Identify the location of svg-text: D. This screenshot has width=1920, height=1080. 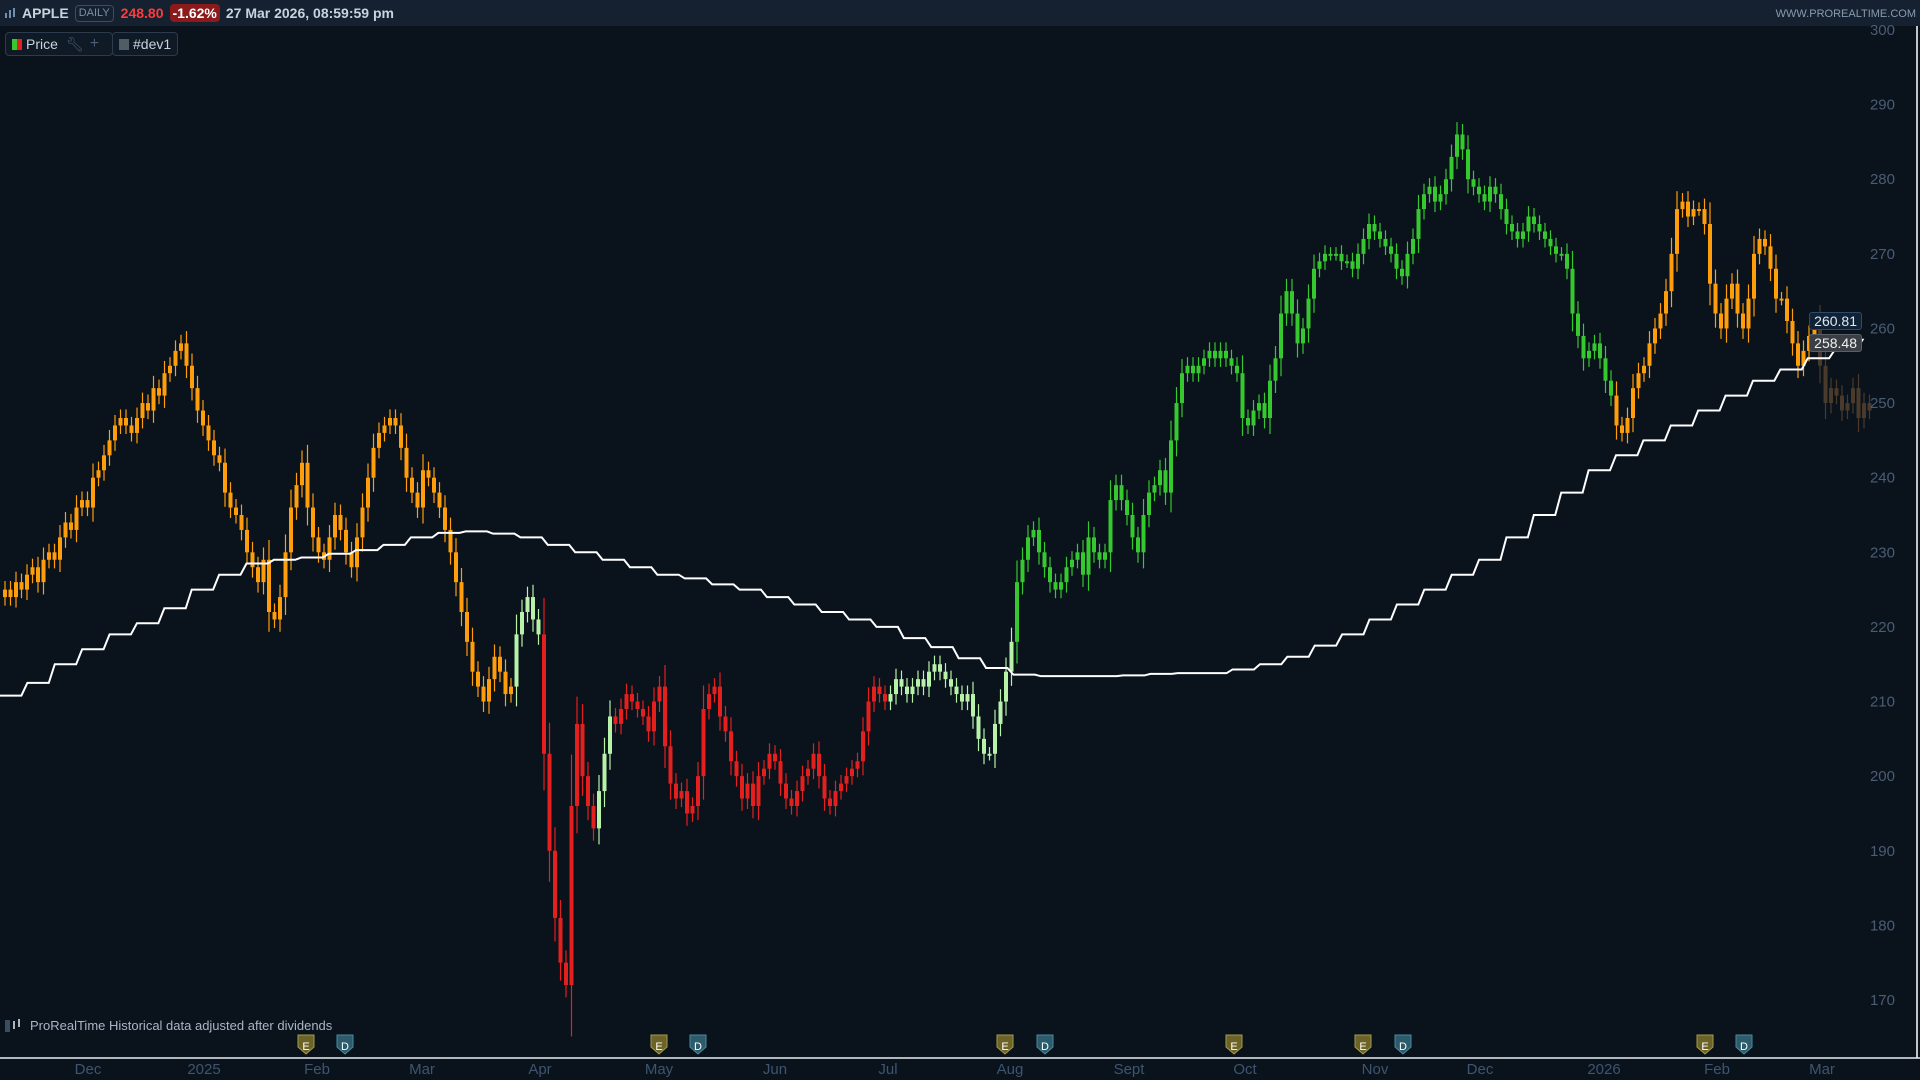
(698, 1047).